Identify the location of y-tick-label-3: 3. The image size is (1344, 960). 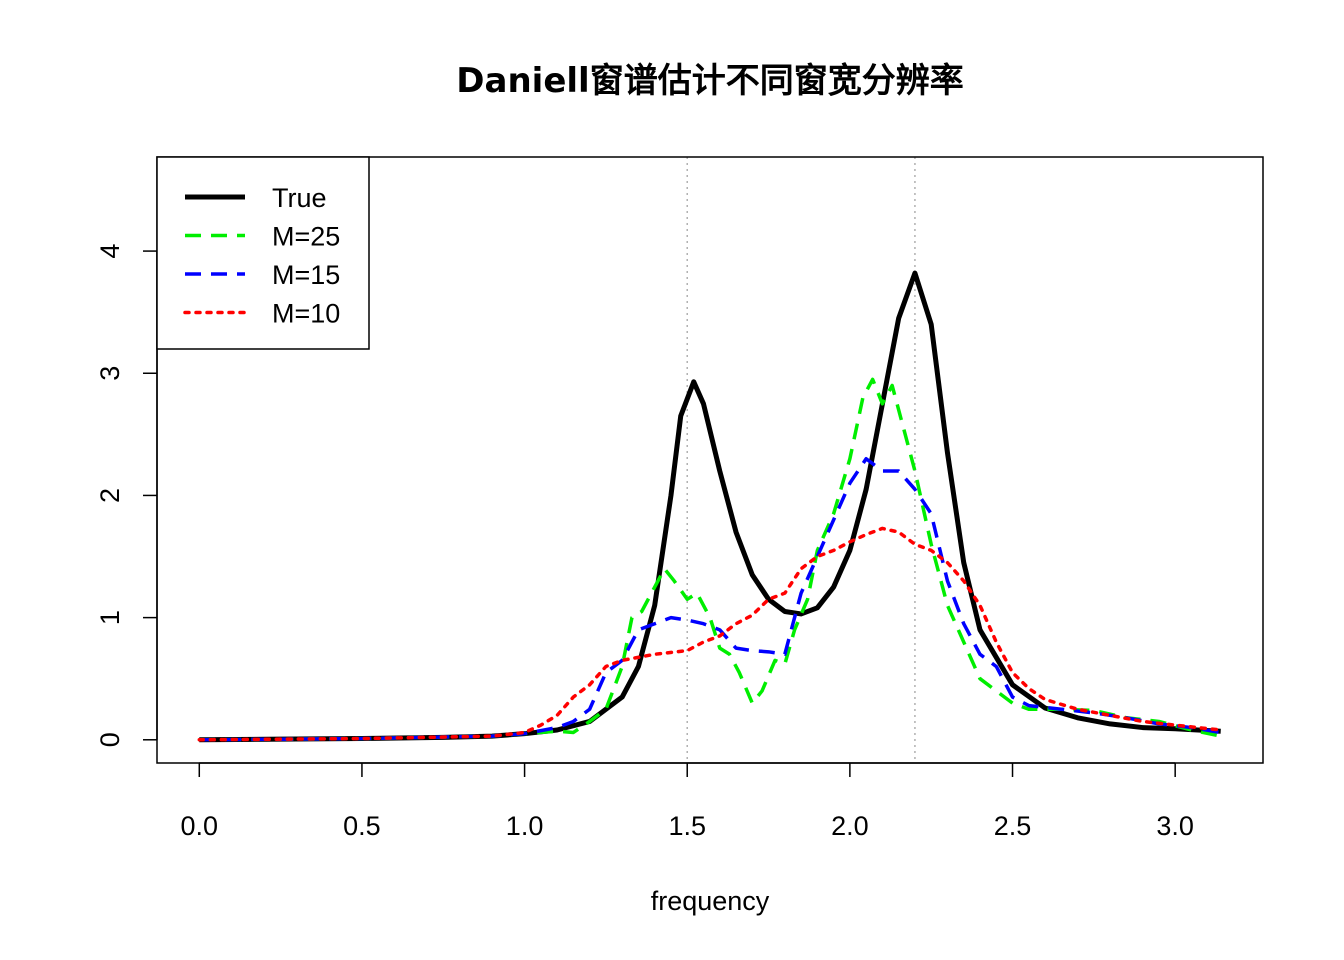
(110, 373).